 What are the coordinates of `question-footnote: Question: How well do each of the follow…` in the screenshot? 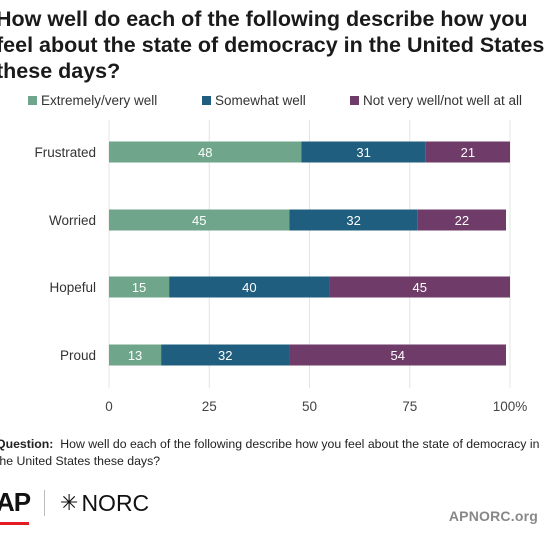 It's located at (274, 453).